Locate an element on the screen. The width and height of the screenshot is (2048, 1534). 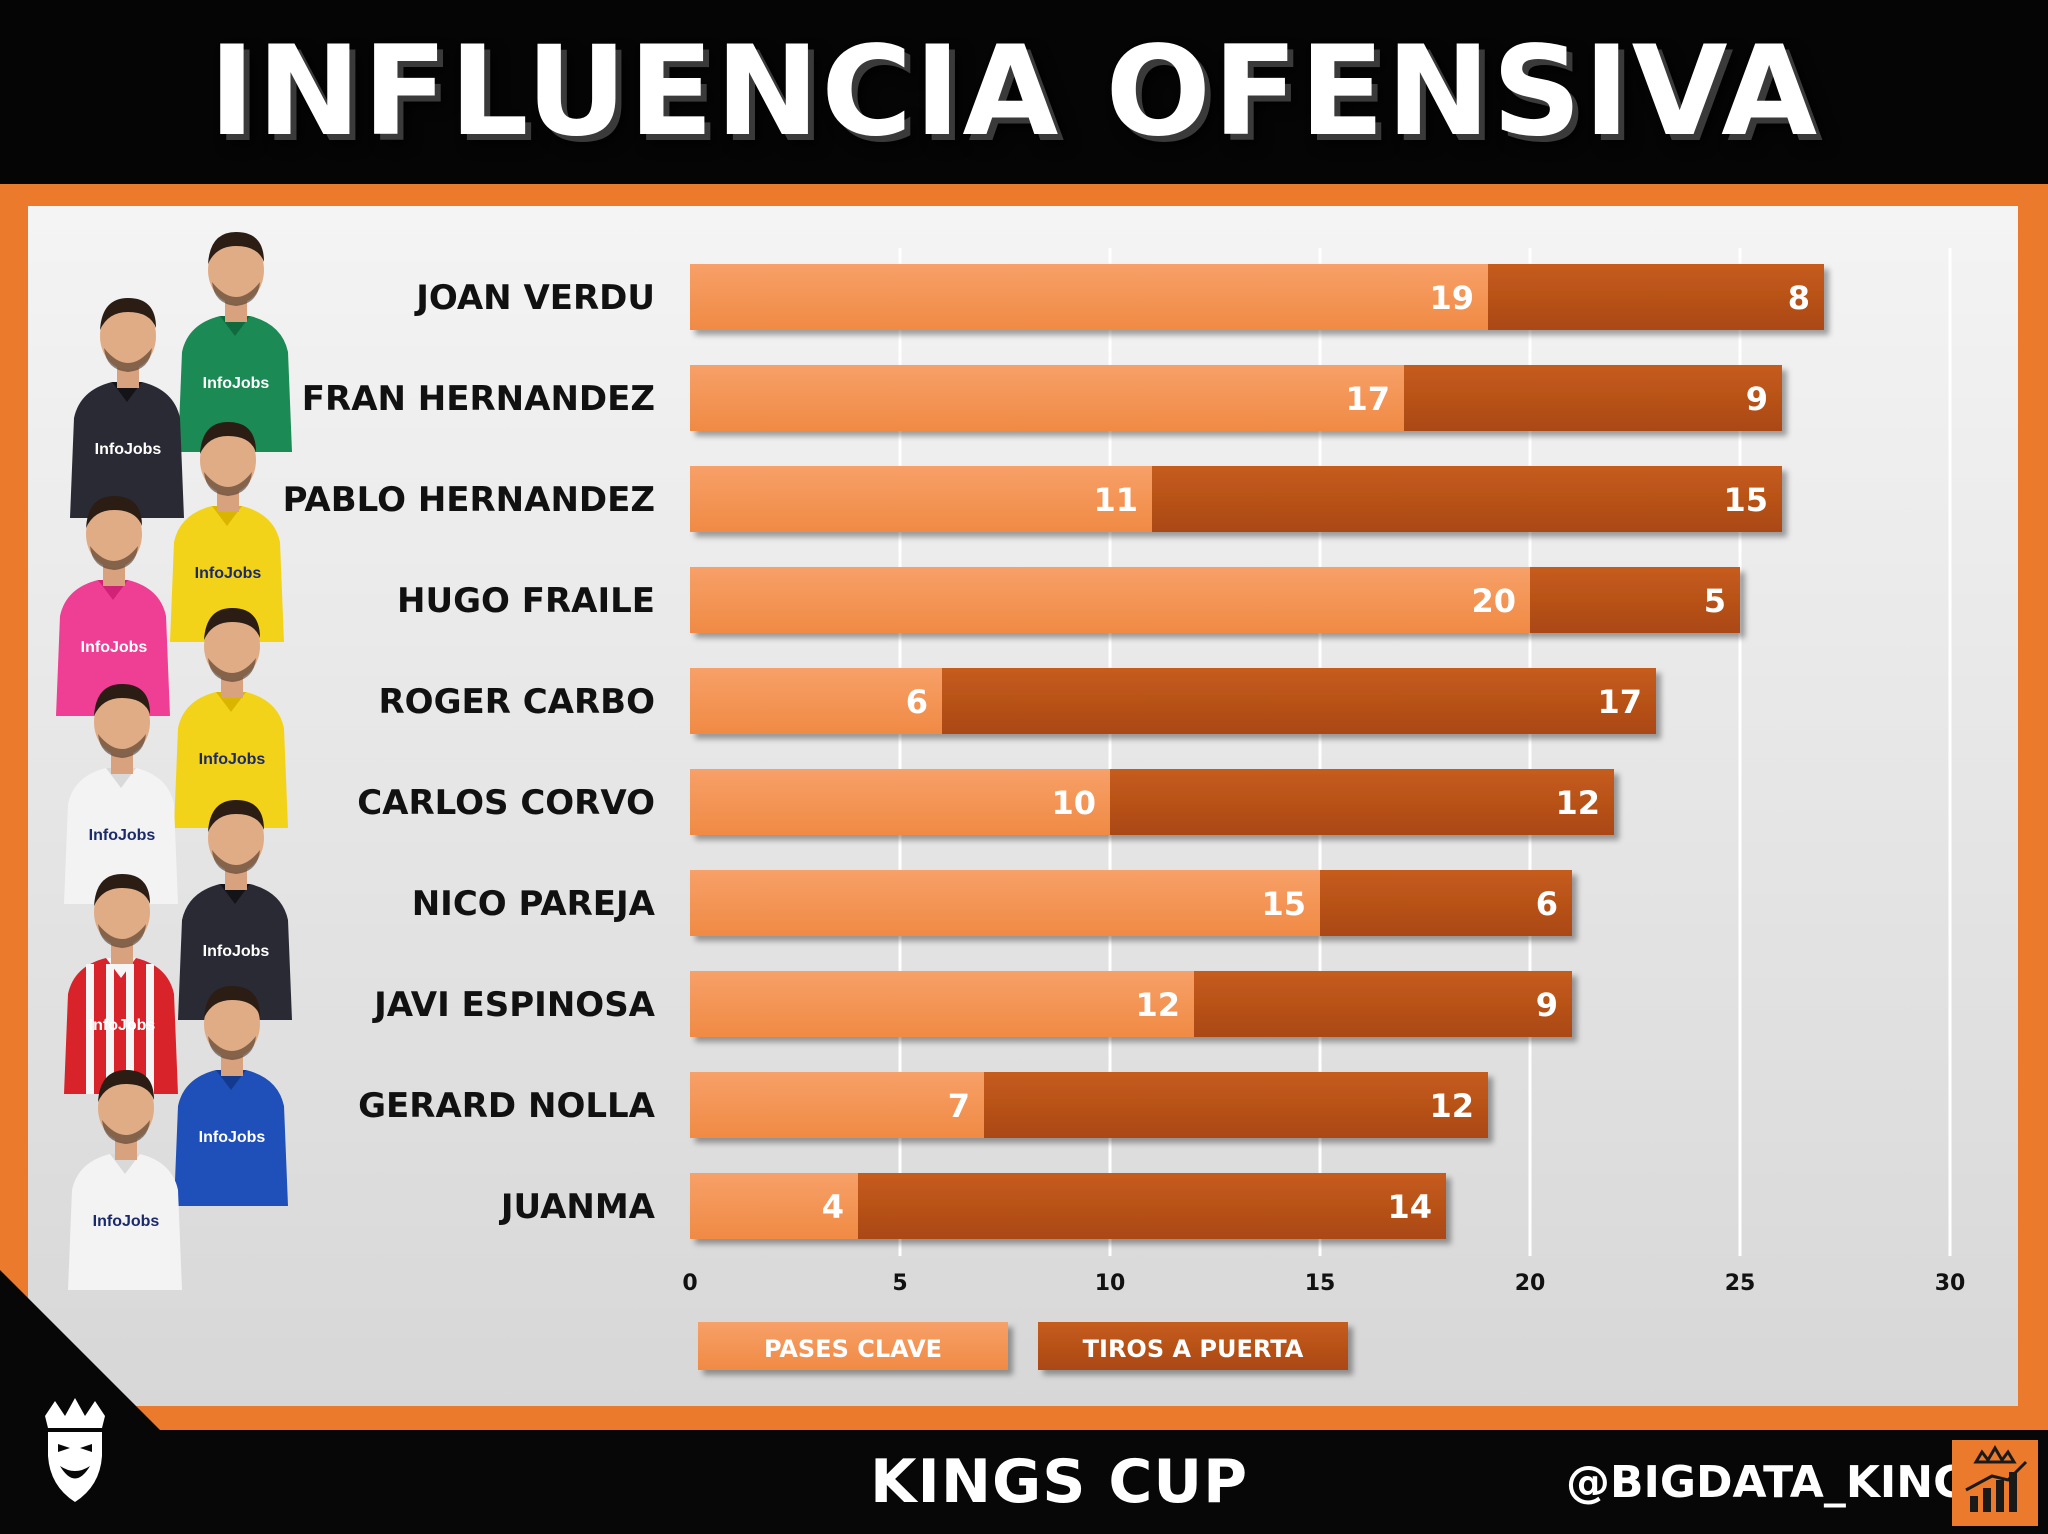
legend-tiros-a-puerta: TIROS A PUERTA is located at coordinates (1193, 1346).